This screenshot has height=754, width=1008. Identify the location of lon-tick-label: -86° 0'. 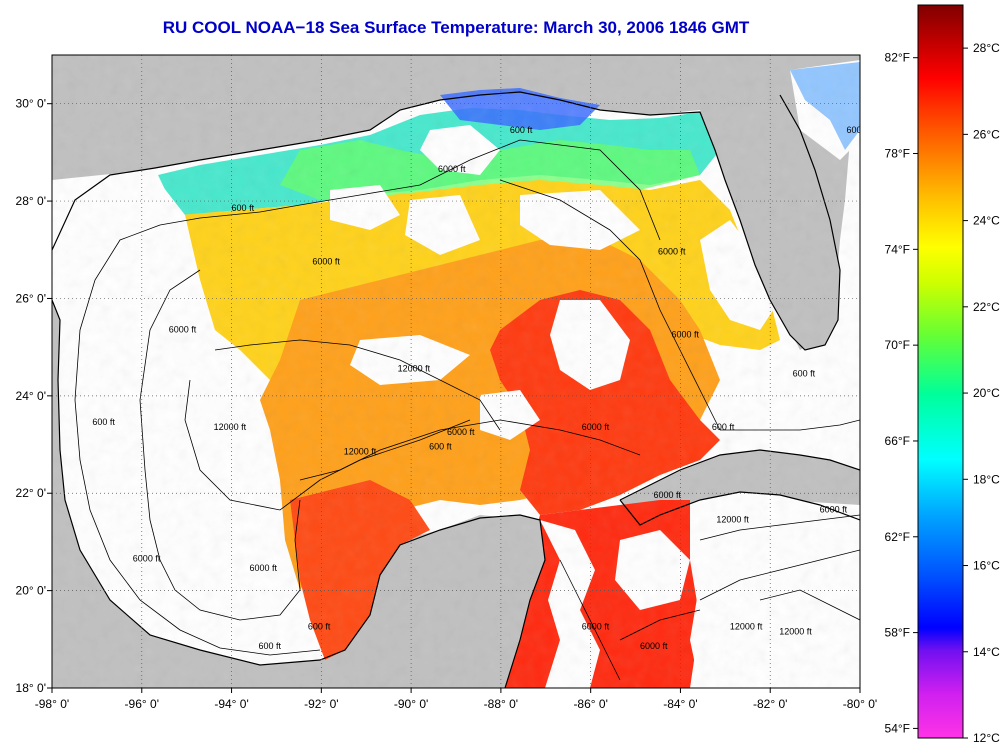
(590, 704).